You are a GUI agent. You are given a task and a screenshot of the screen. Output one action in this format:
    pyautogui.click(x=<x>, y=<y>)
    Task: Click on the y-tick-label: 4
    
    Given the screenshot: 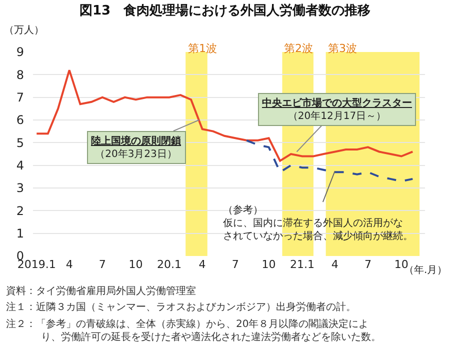 What is the action you would take?
    pyautogui.click(x=20, y=165)
    